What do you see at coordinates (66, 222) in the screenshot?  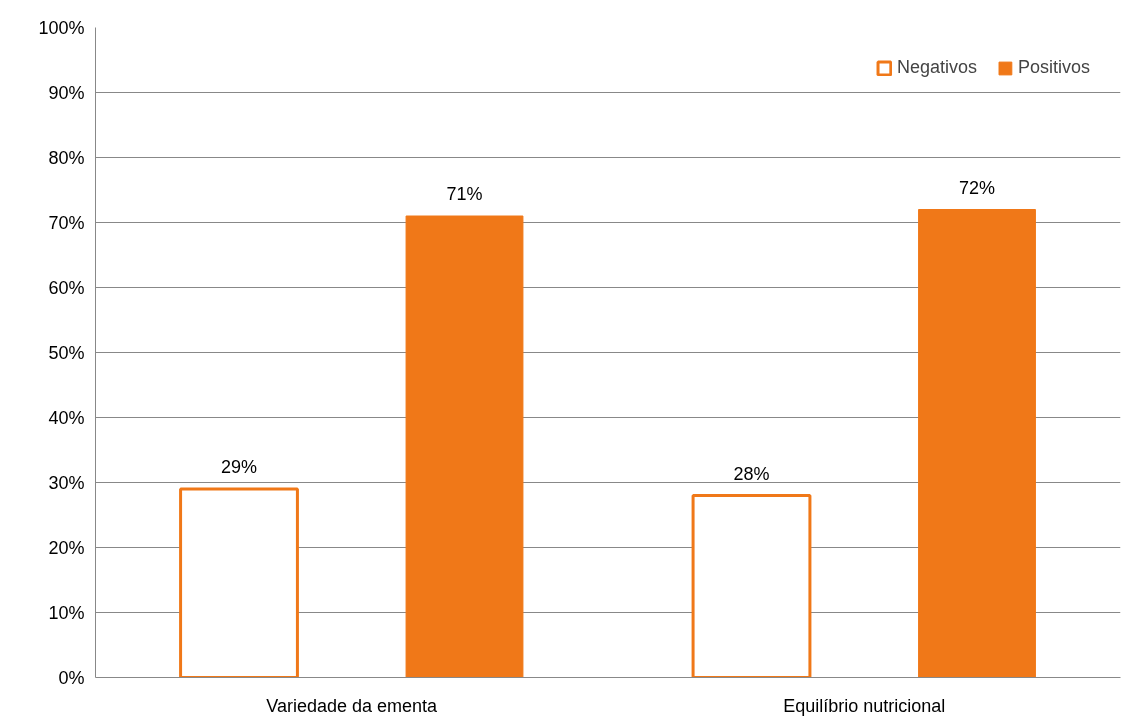 I see `y-tick-label: 70%` at bounding box center [66, 222].